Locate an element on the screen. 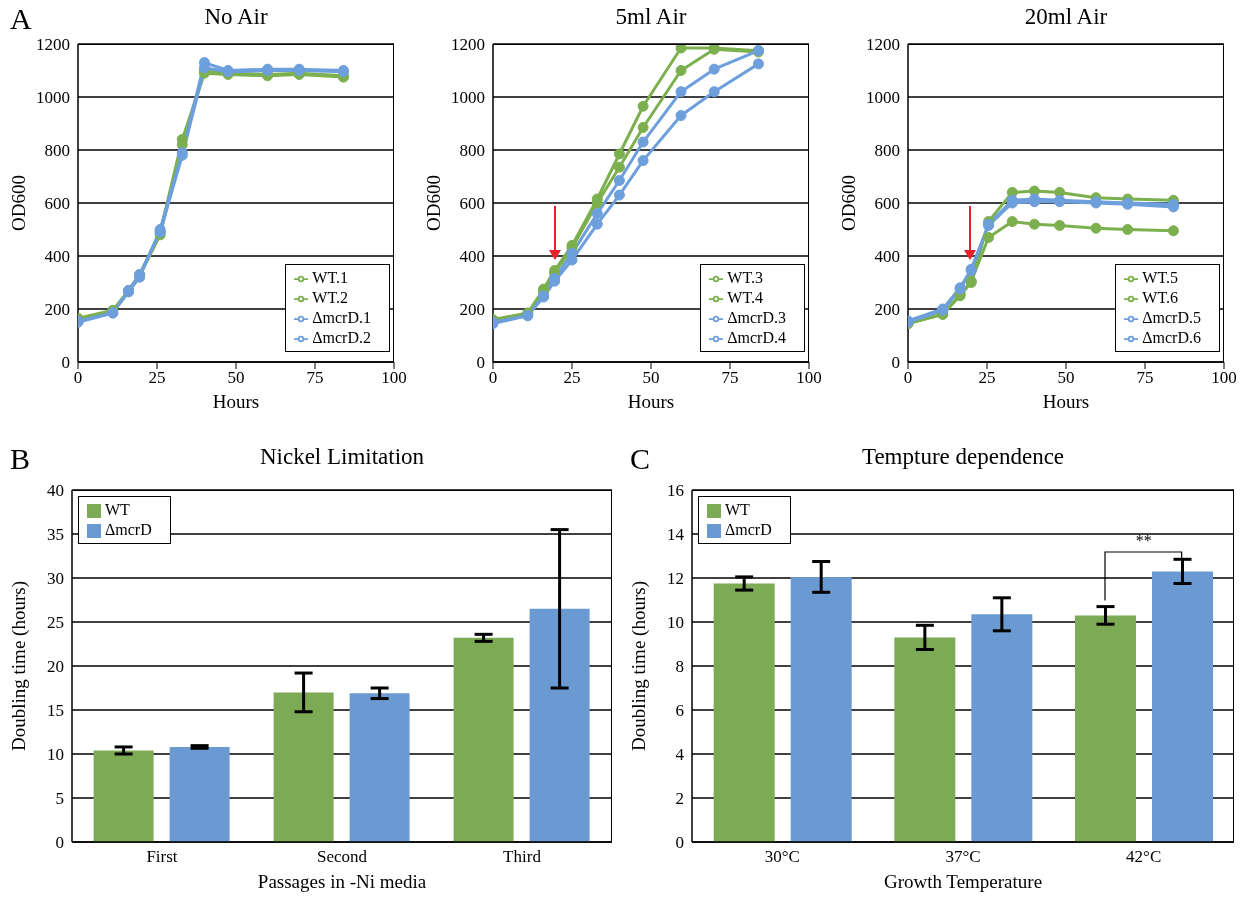 The image size is (1244, 902). x-tick-label: First is located at coordinates (162, 857).